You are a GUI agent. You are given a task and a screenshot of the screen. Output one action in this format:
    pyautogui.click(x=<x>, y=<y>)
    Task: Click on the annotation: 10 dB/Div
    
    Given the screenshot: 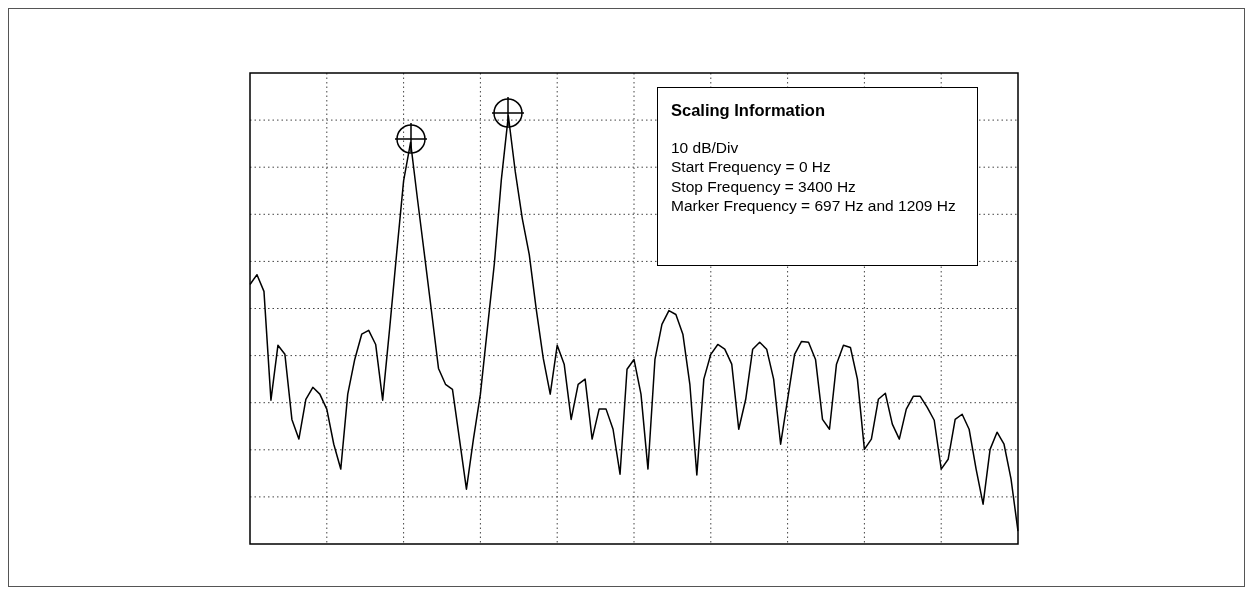 What is the action you would take?
    pyautogui.click(x=705, y=147)
    